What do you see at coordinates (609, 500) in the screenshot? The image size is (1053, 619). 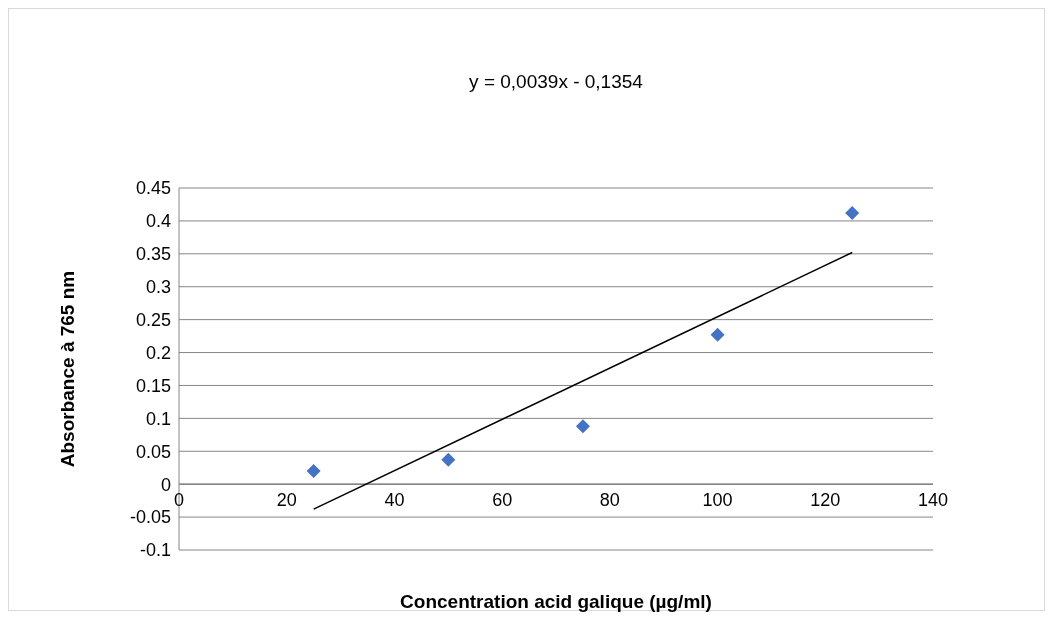 I see `x-tick-label: 80` at bounding box center [609, 500].